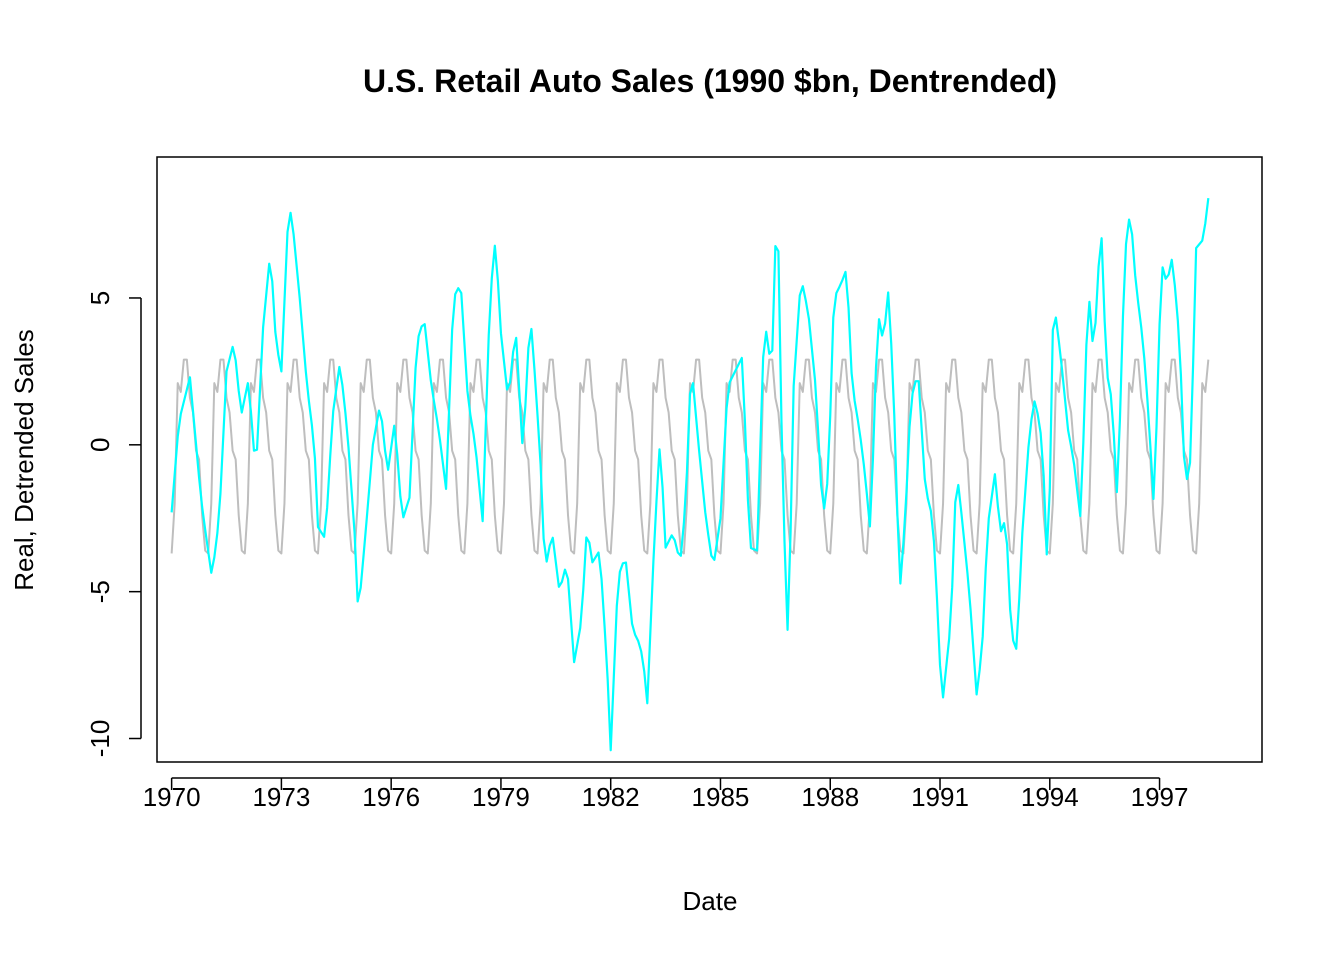 The height and width of the screenshot is (965, 1344). What do you see at coordinates (391, 797) in the screenshot?
I see `x-tick-label: 1976` at bounding box center [391, 797].